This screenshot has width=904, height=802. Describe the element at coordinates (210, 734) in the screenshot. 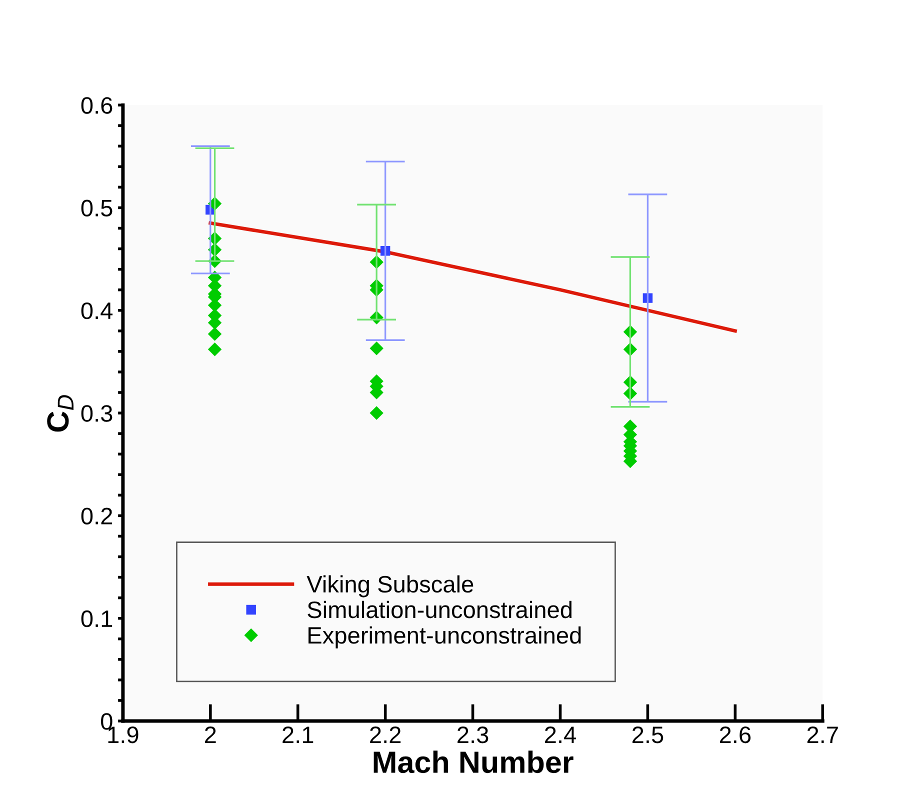

I see `x-tick-label: 2` at that location.